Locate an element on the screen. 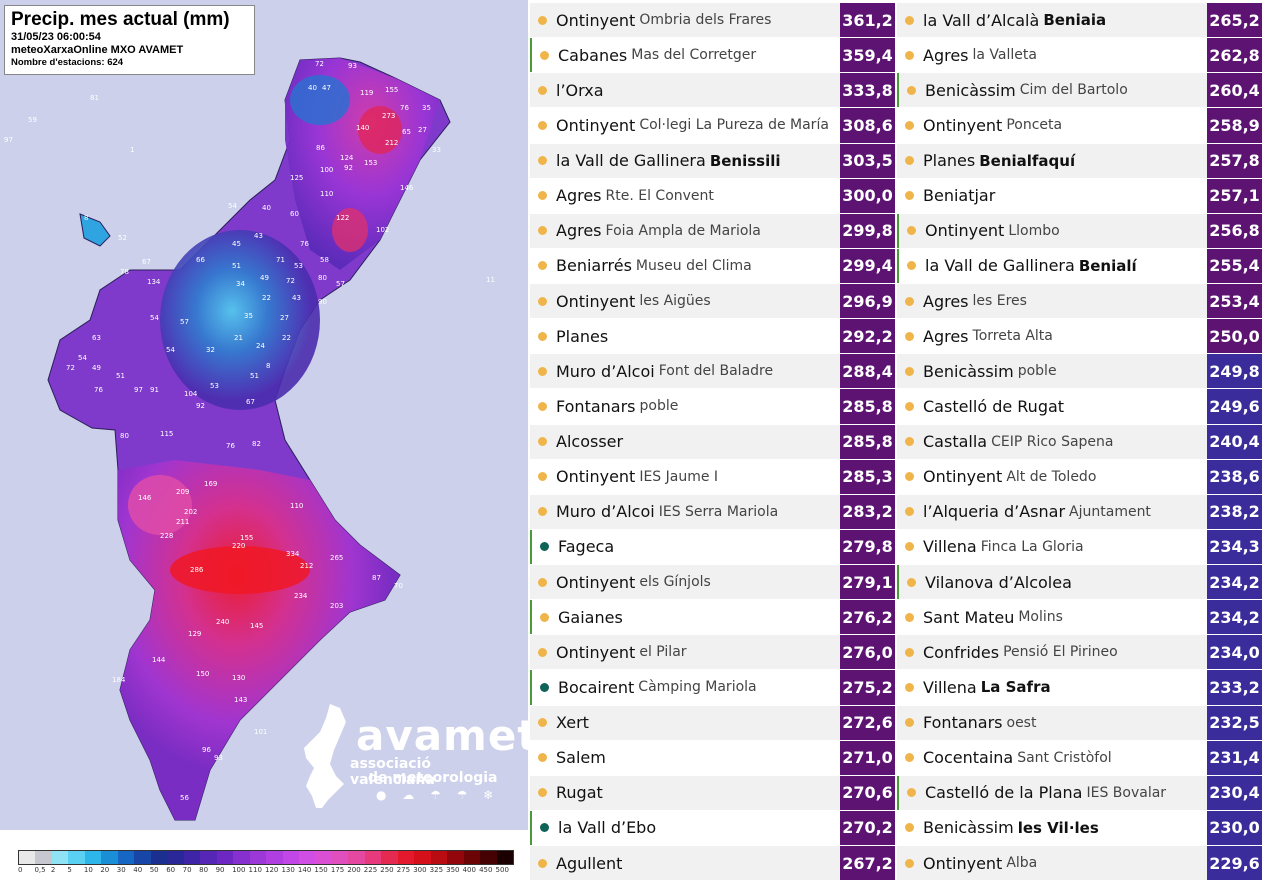  town-name: Vilanova d’Alcolea is located at coordinates (998, 582).